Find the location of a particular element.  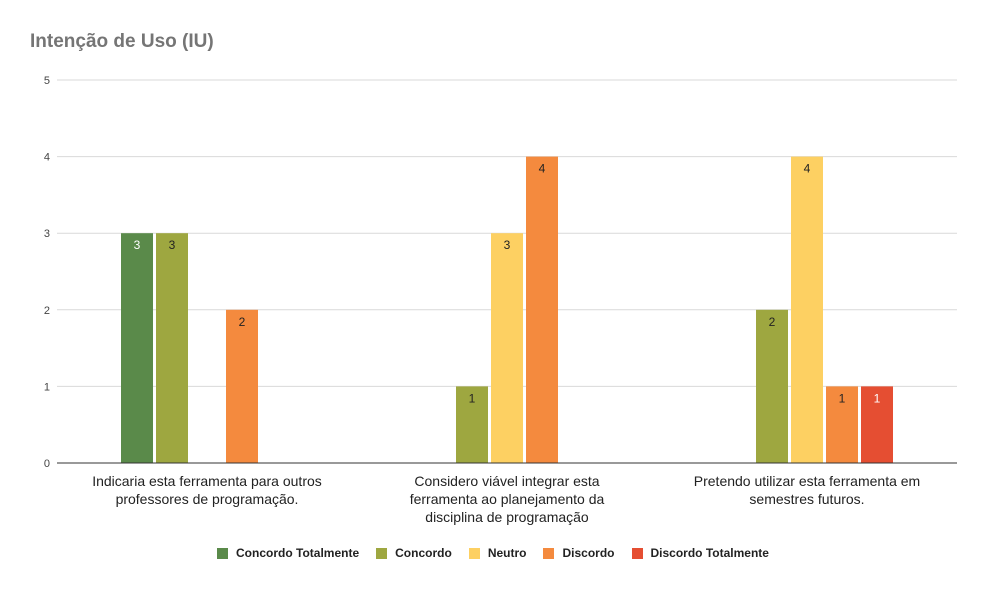

x-category-label: semestres futuros. is located at coordinates (806, 499).